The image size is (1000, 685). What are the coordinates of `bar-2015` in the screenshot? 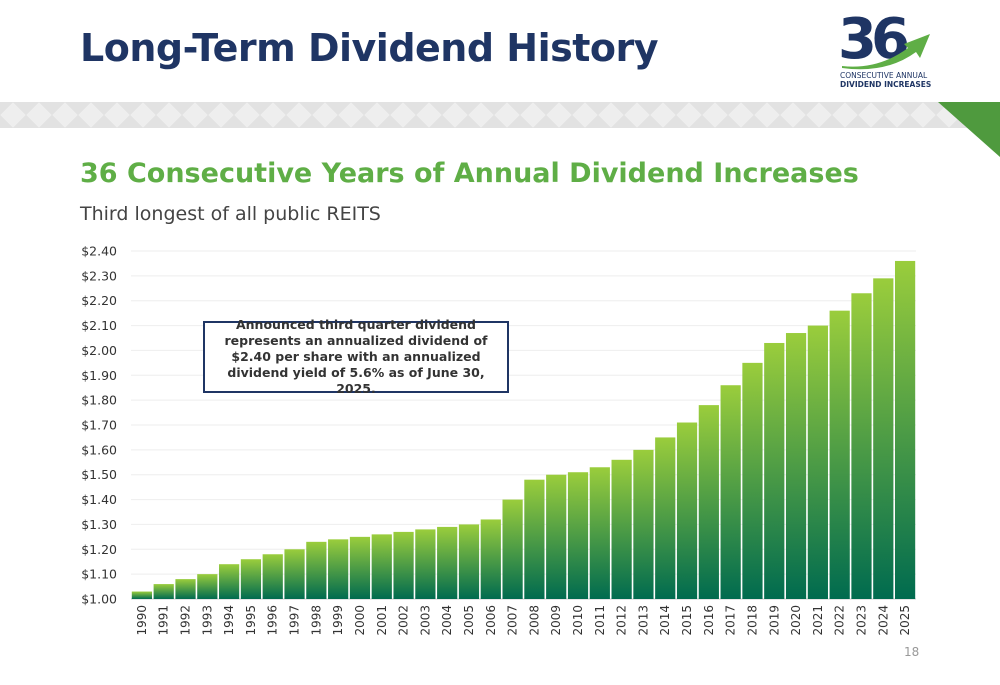 It's located at (687, 510).